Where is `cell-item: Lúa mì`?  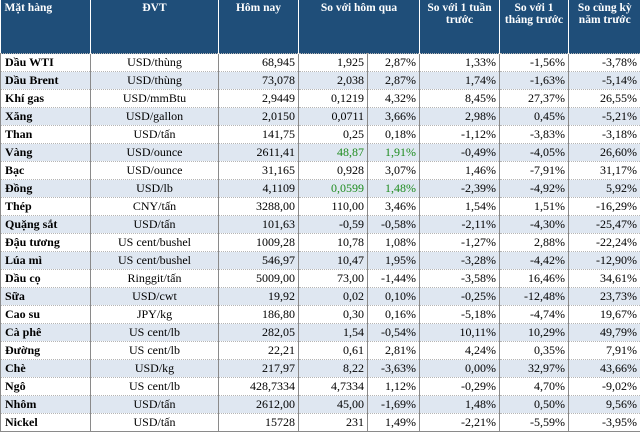 cell-item: Lúa mì is located at coordinates (46, 261).